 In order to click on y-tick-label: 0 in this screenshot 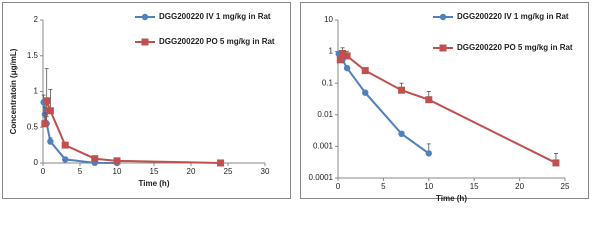, I will do `click(36, 162)`.